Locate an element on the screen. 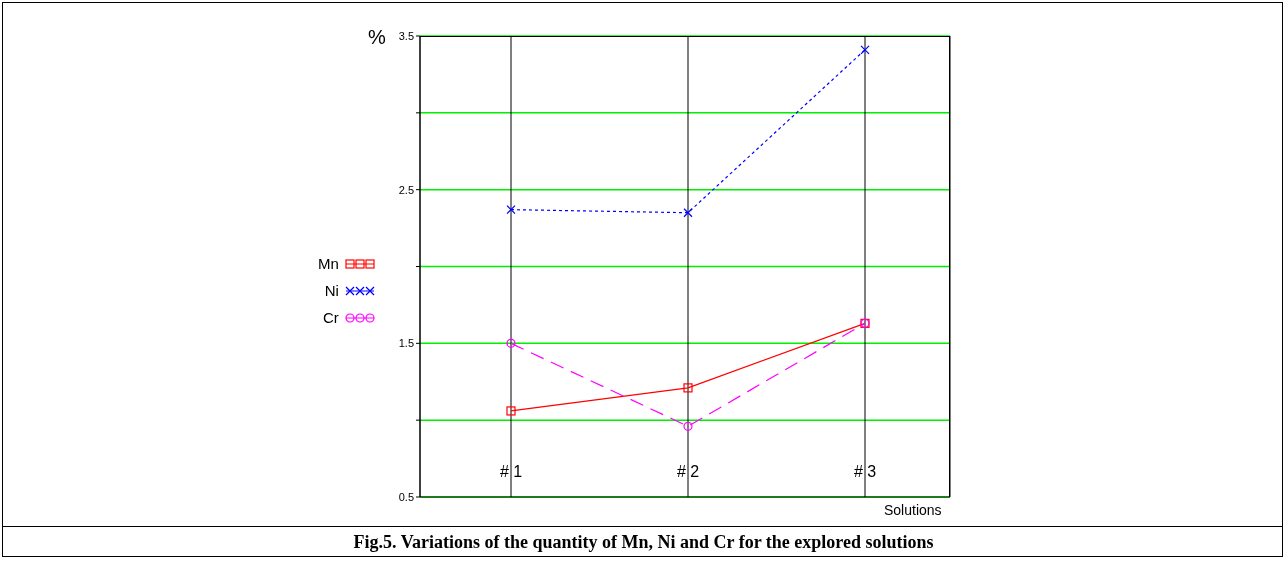  y-axis-title: % is located at coordinates (377, 37).